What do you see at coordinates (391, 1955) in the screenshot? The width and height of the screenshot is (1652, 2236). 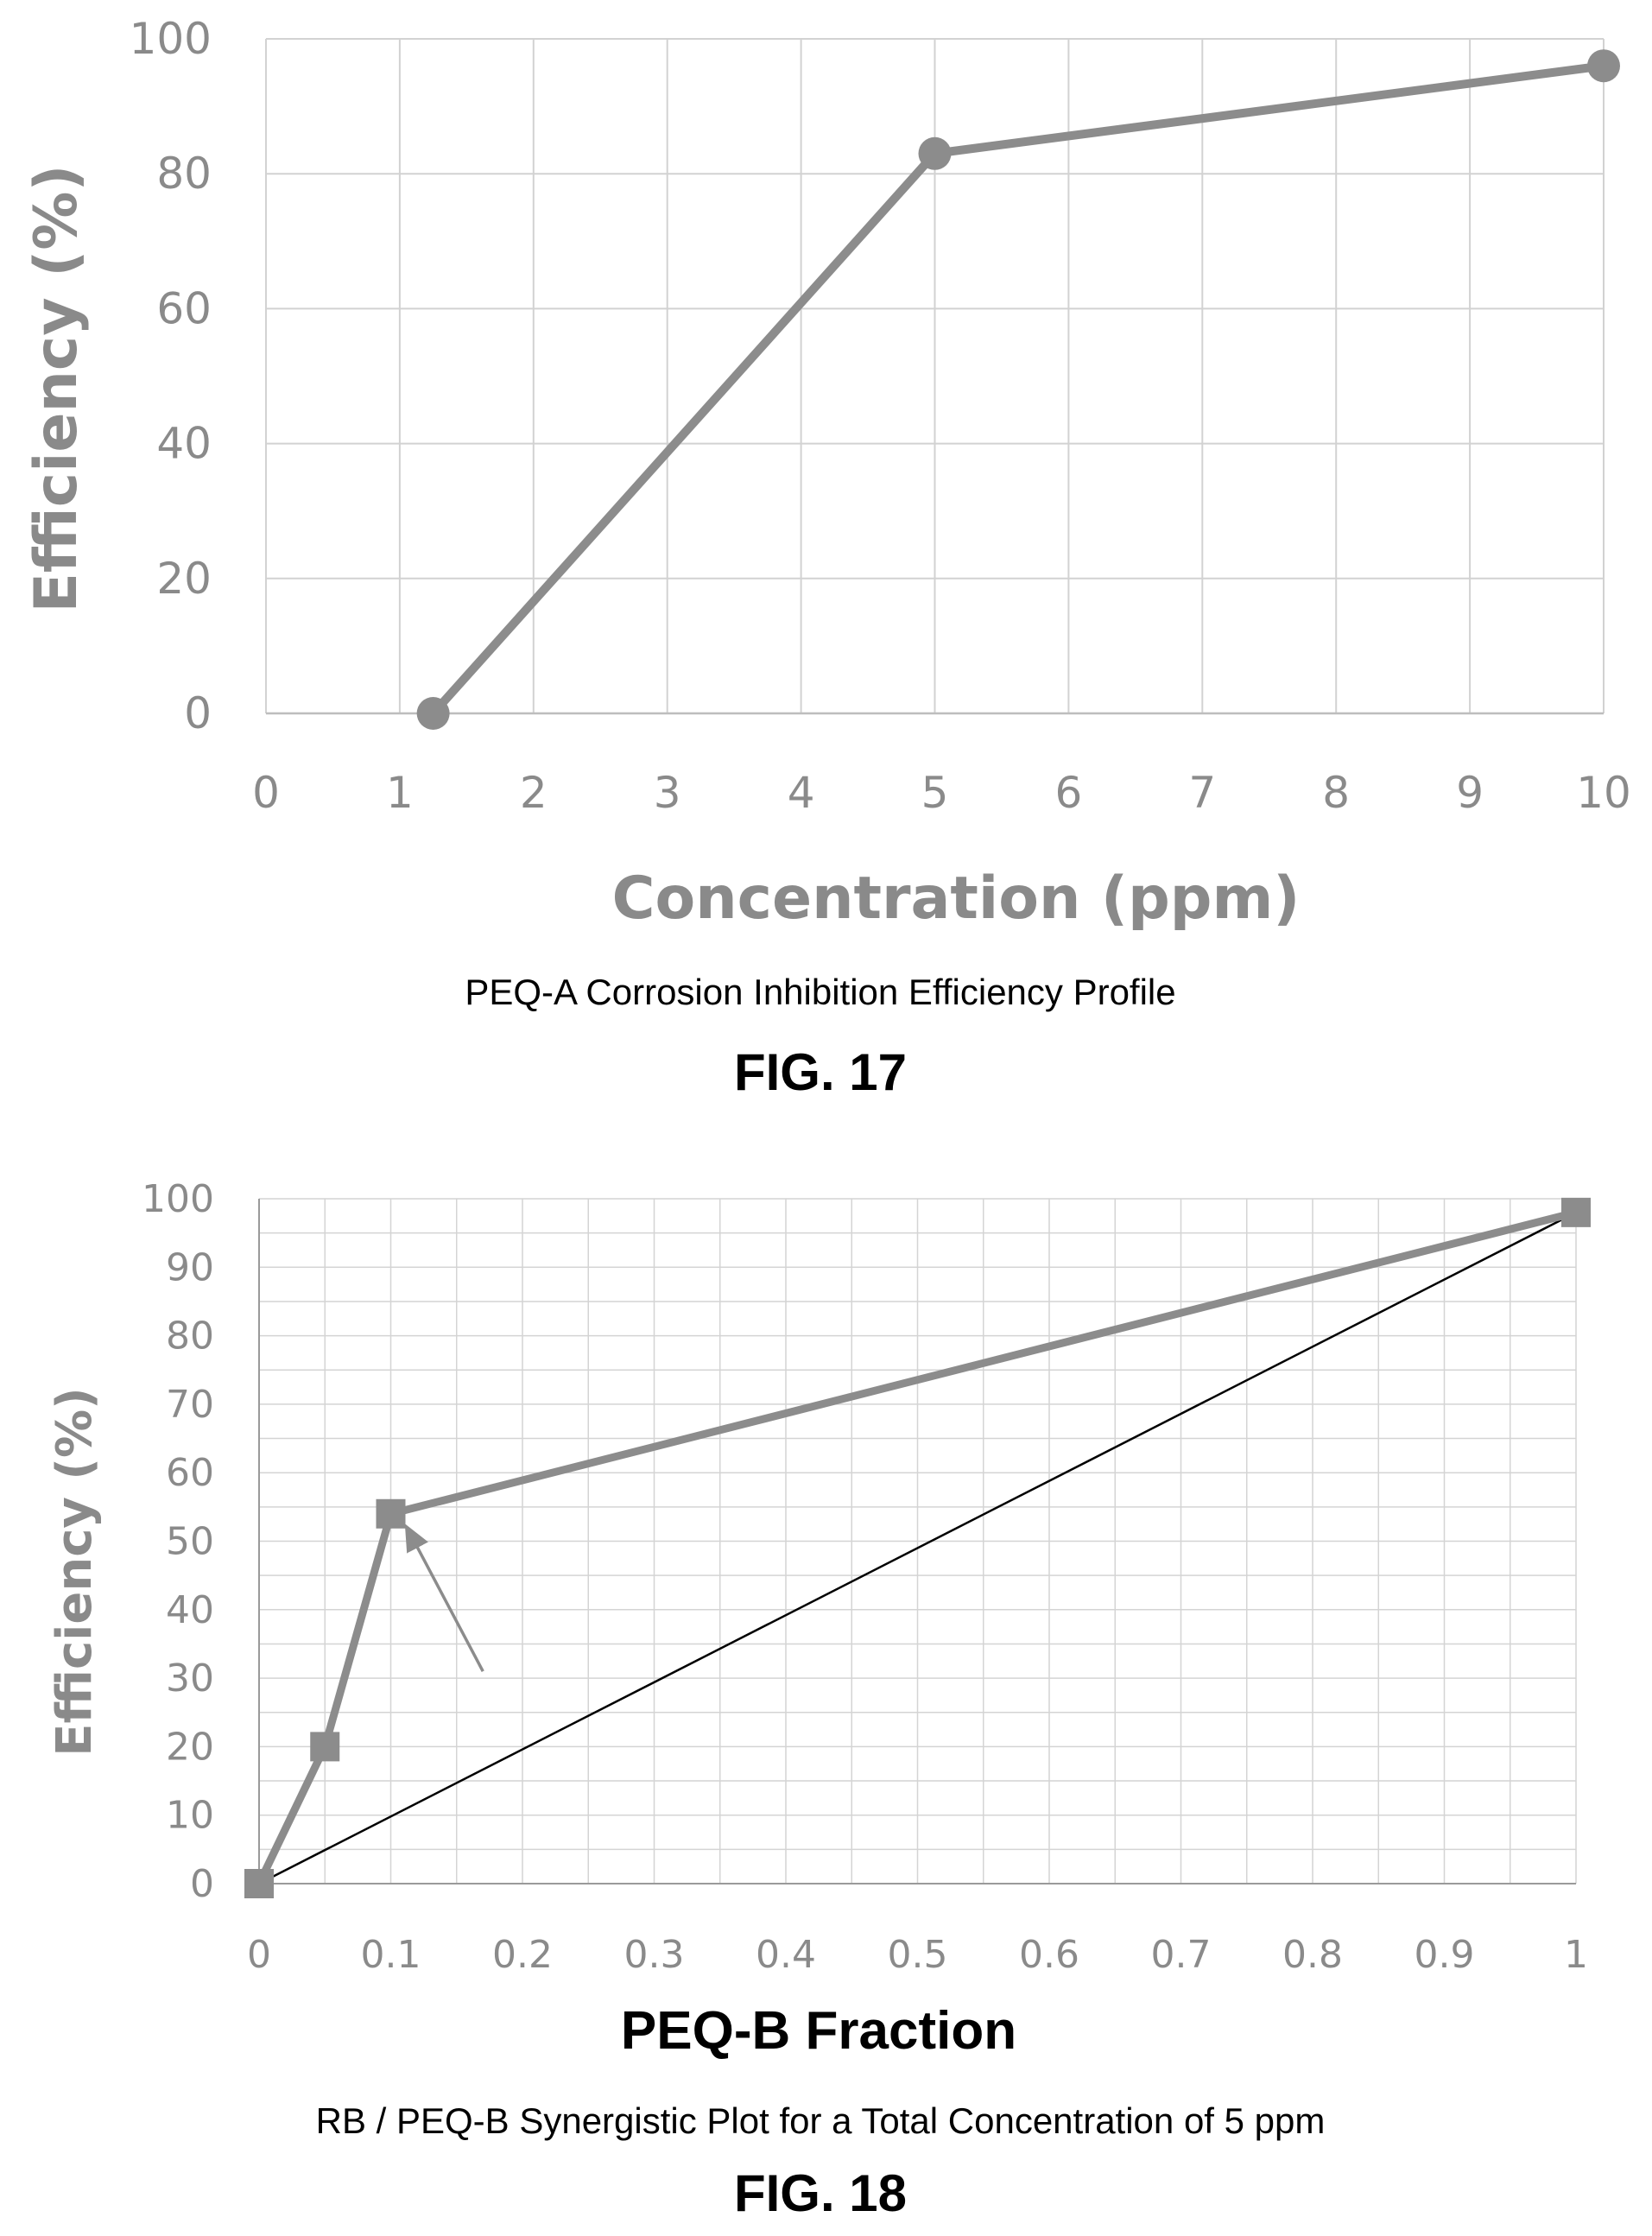 I see `x-tick-label: 0.1` at bounding box center [391, 1955].